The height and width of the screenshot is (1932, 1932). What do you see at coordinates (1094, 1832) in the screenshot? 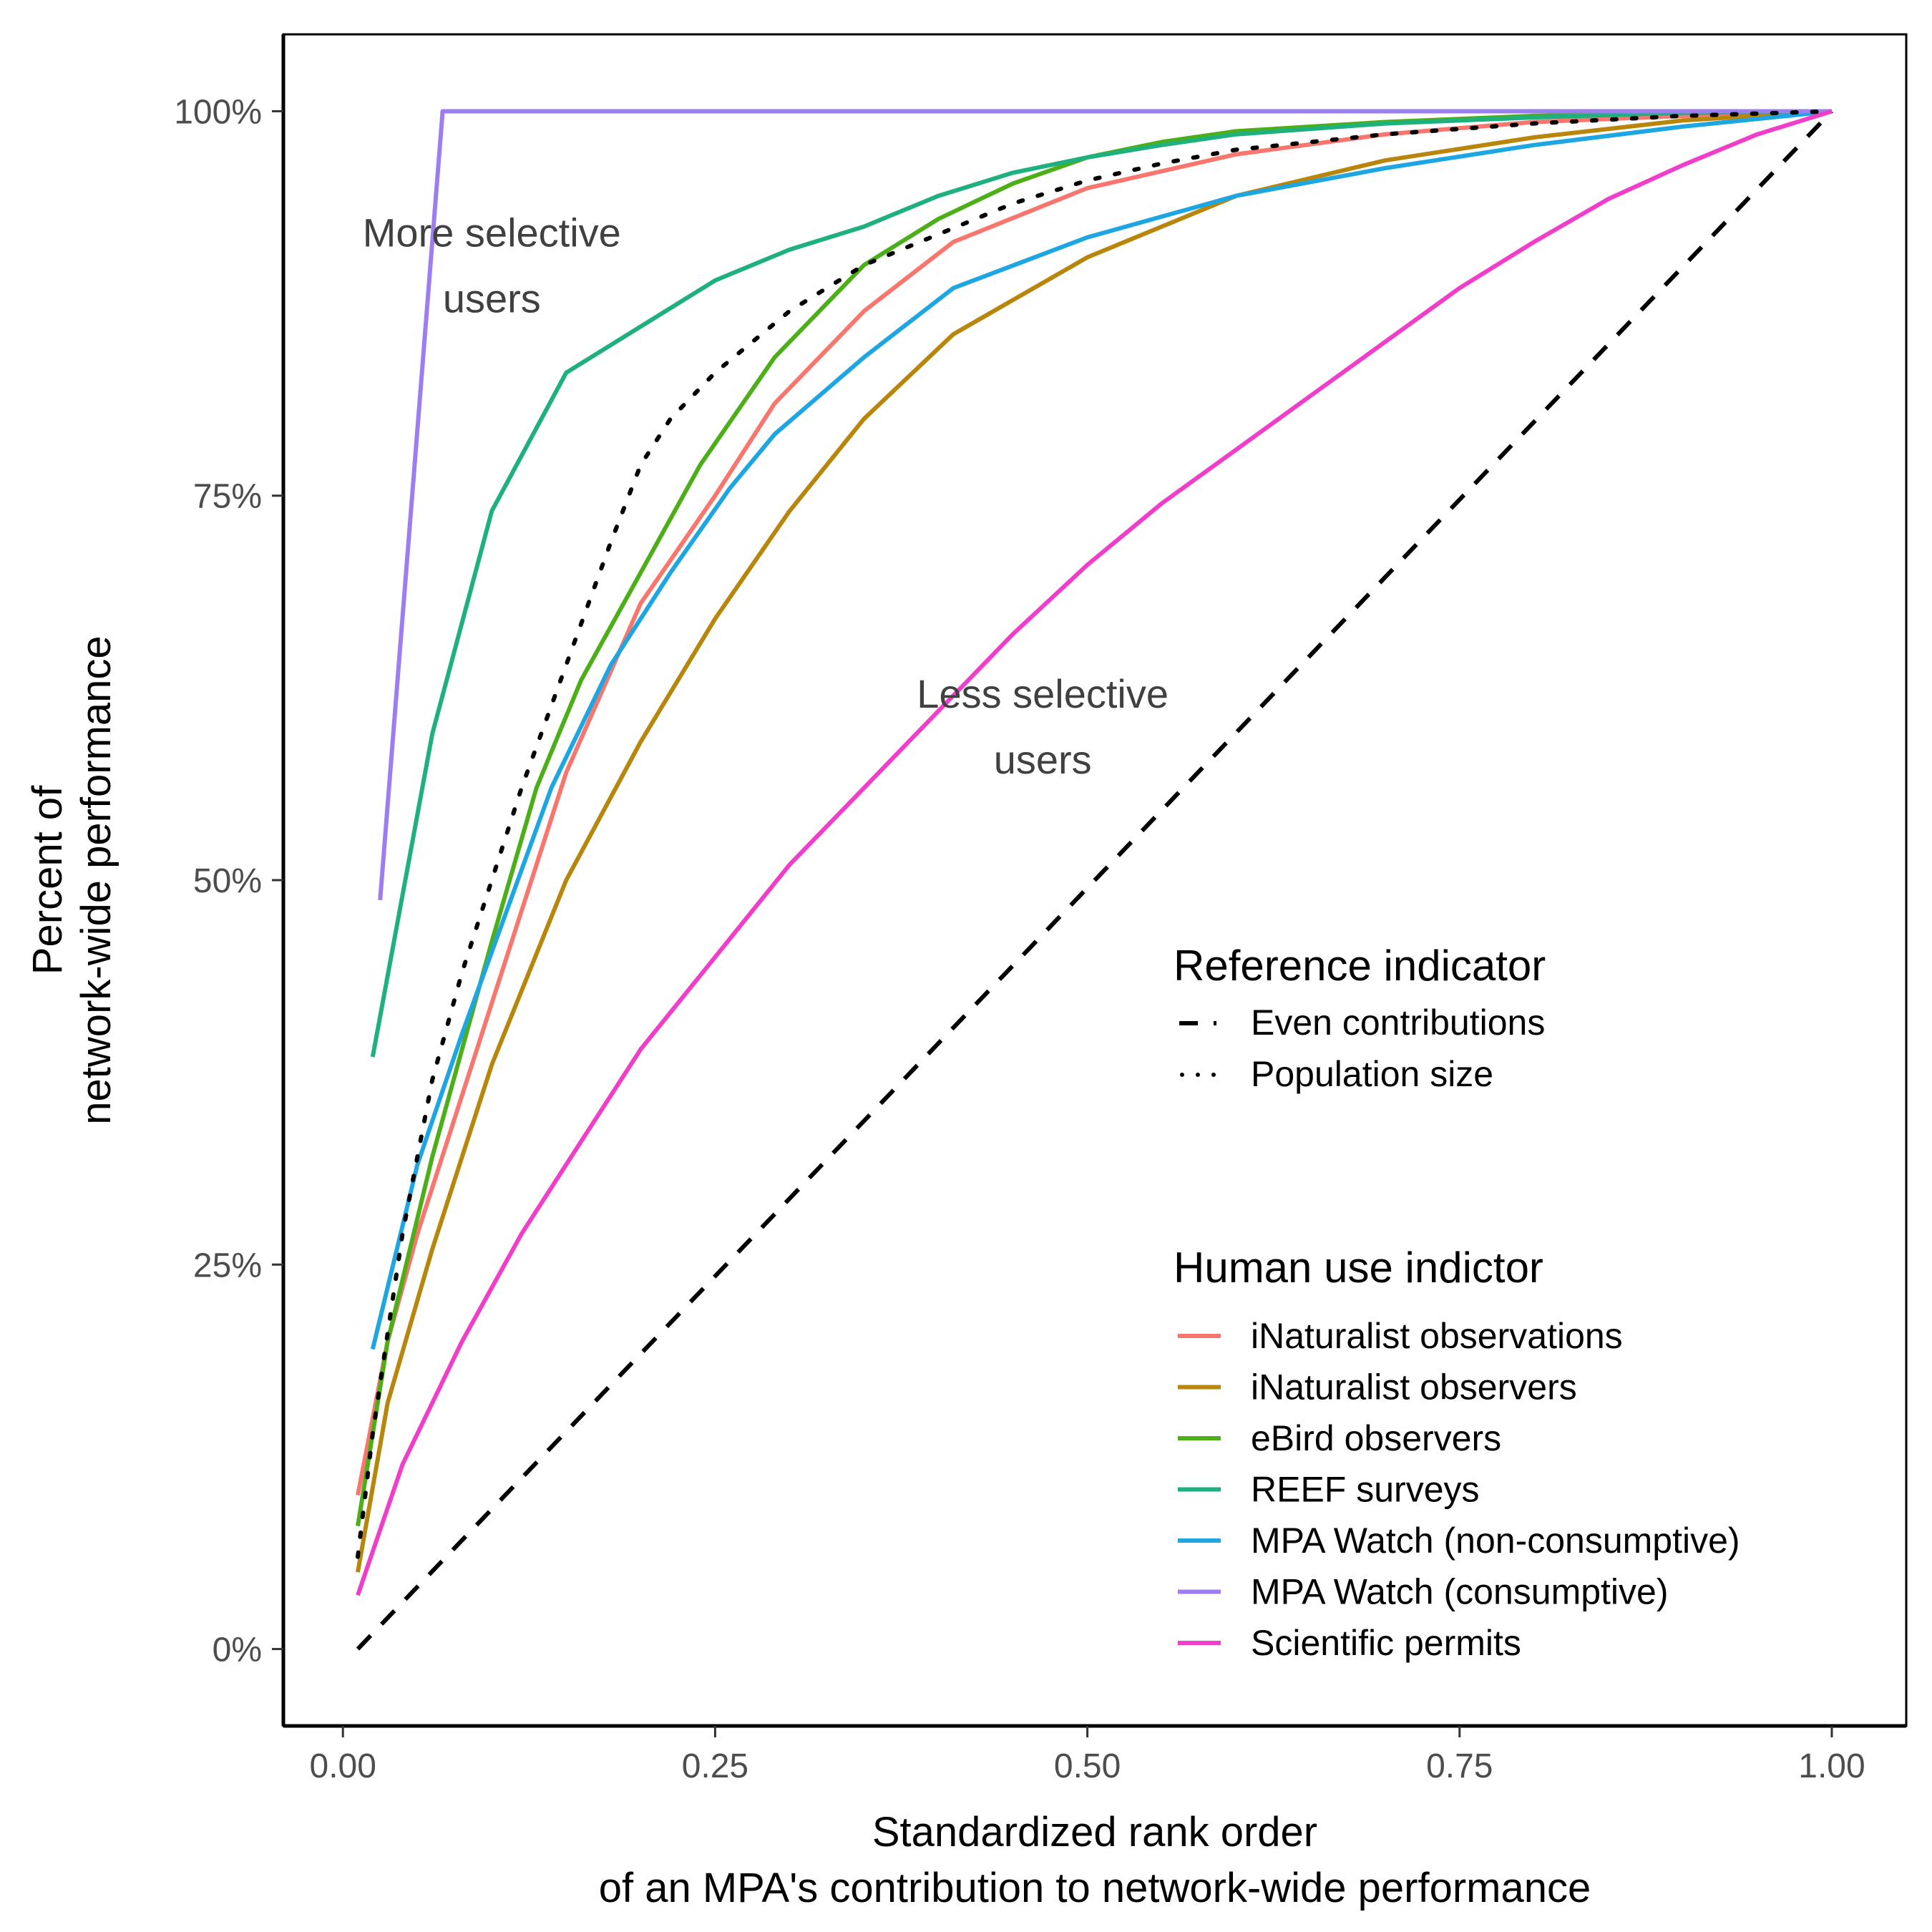
I see `x-axis-title-line-1: Standardized rank order` at bounding box center [1094, 1832].